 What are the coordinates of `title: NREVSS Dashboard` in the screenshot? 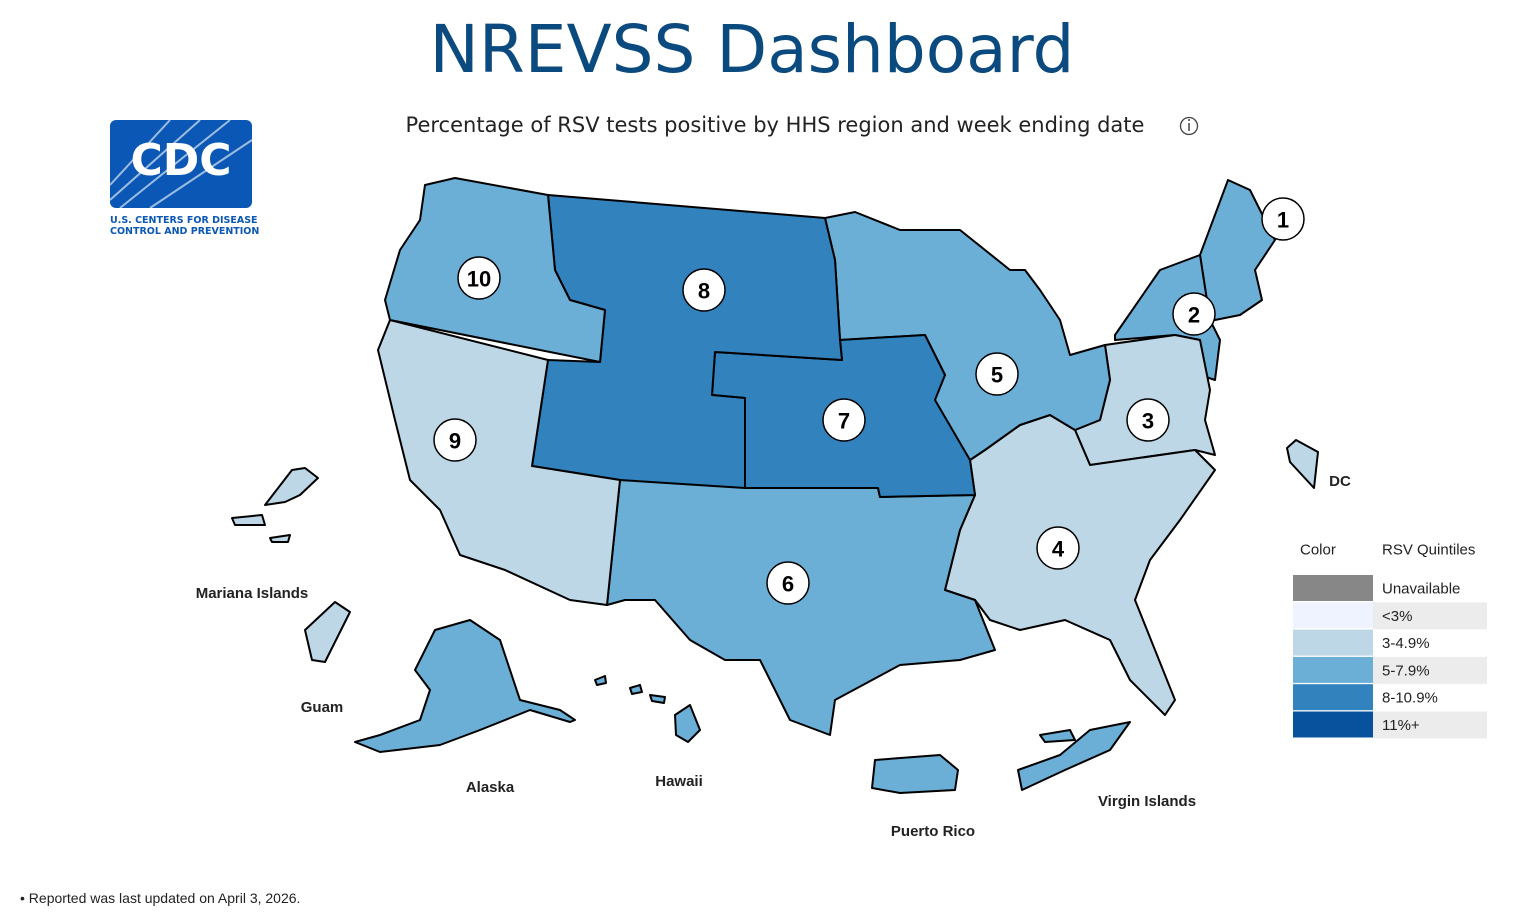 It's located at (752, 49).